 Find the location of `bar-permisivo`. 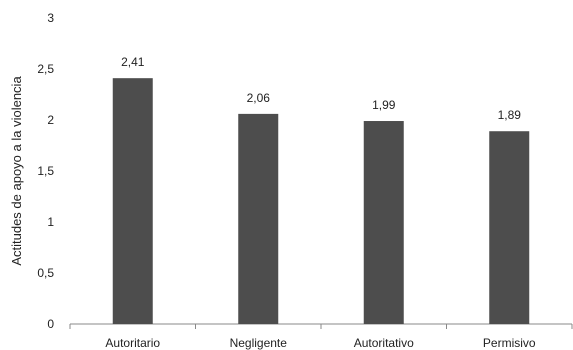

bar-permisivo is located at coordinates (509, 227).